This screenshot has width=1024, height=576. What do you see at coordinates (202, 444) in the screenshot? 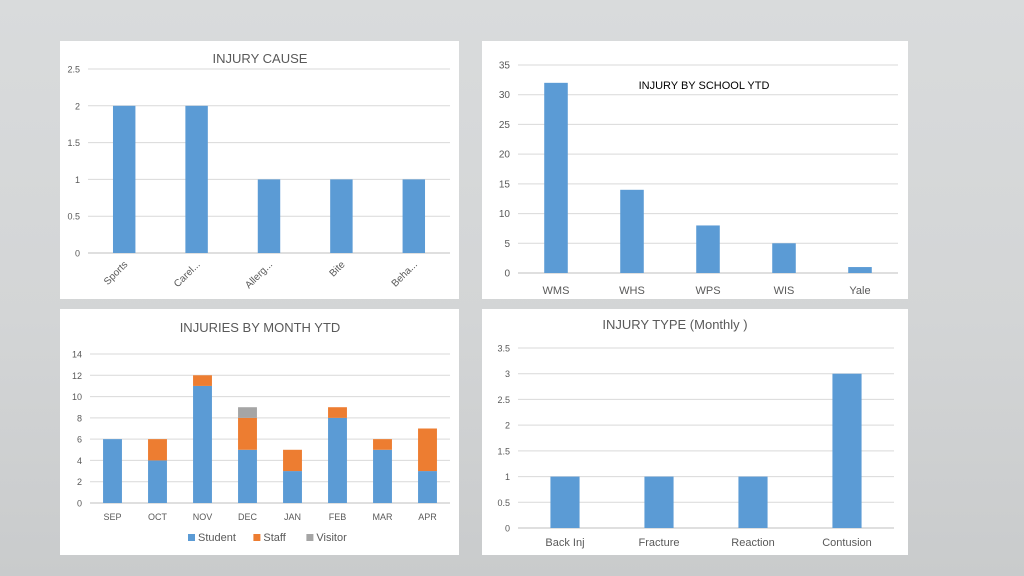
I see `bar-nov-student` at bounding box center [202, 444].